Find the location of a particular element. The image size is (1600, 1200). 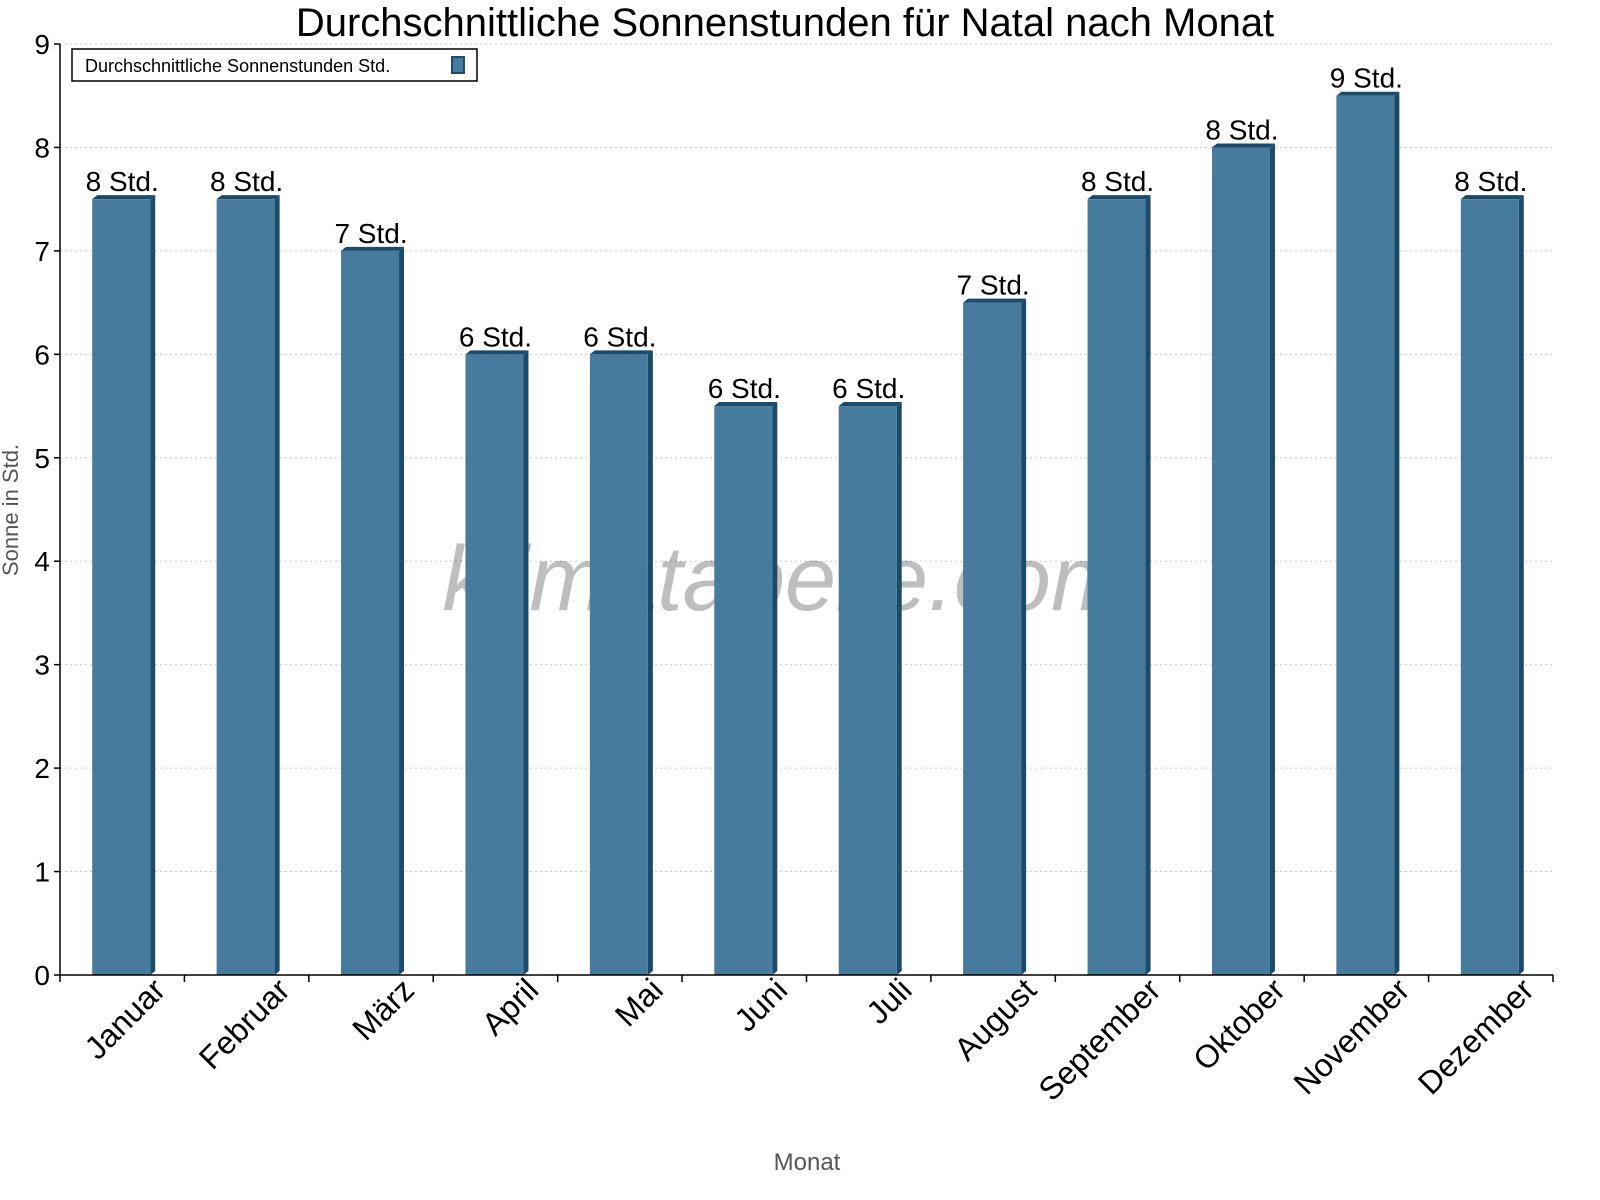

x-tick-label: Mai is located at coordinates (639, 1002).